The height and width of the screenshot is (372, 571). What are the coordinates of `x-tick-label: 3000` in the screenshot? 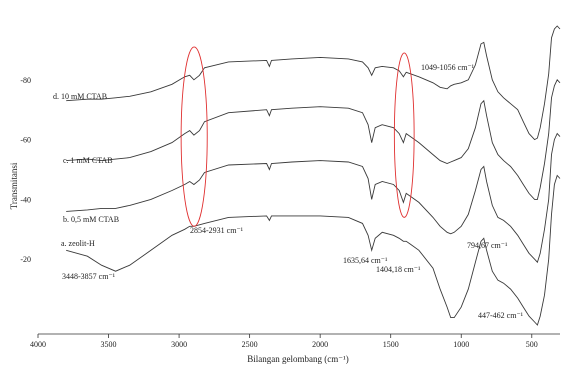 It's located at (179, 344).